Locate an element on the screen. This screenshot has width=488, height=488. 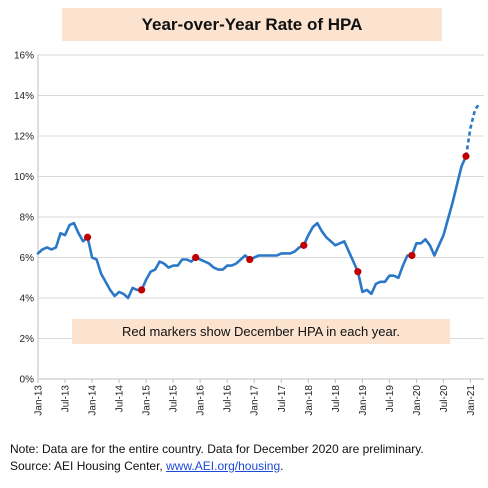
y-tick-labels: 0% 2% 4% 6% 8% 10% 12% 14% 16% is located at coordinates (24, 218).